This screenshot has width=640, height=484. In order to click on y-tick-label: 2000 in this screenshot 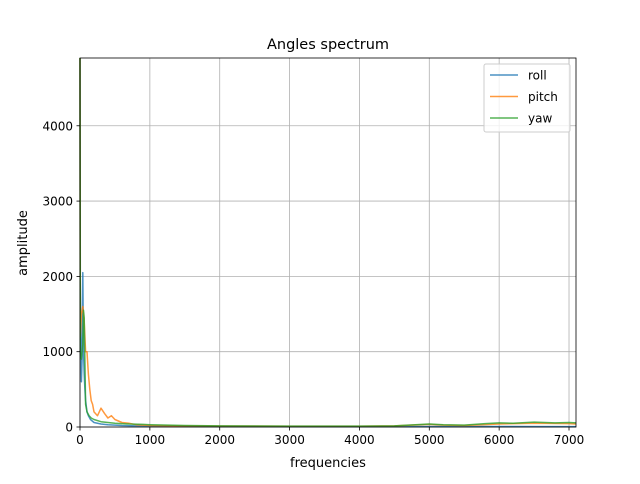, I will do `click(57, 277)`.